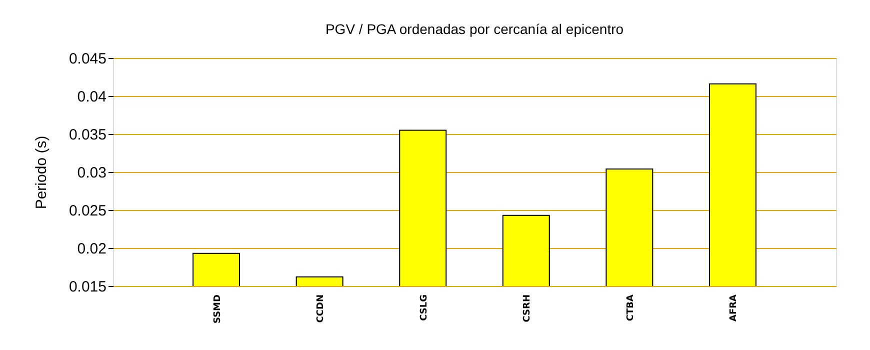 The image size is (870, 350). What do you see at coordinates (87, 211) in the screenshot?
I see `y-tick-label: 0.025` at bounding box center [87, 211].